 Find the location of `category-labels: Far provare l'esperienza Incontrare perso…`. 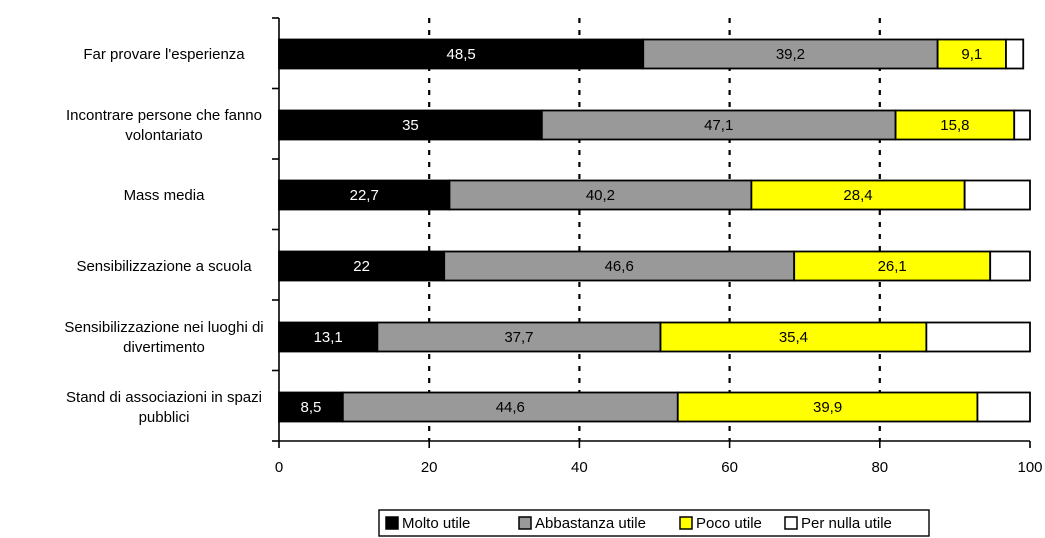

category-labels: Far provare l'esperienza Incontrare perso… is located at coordinates (163, 236).